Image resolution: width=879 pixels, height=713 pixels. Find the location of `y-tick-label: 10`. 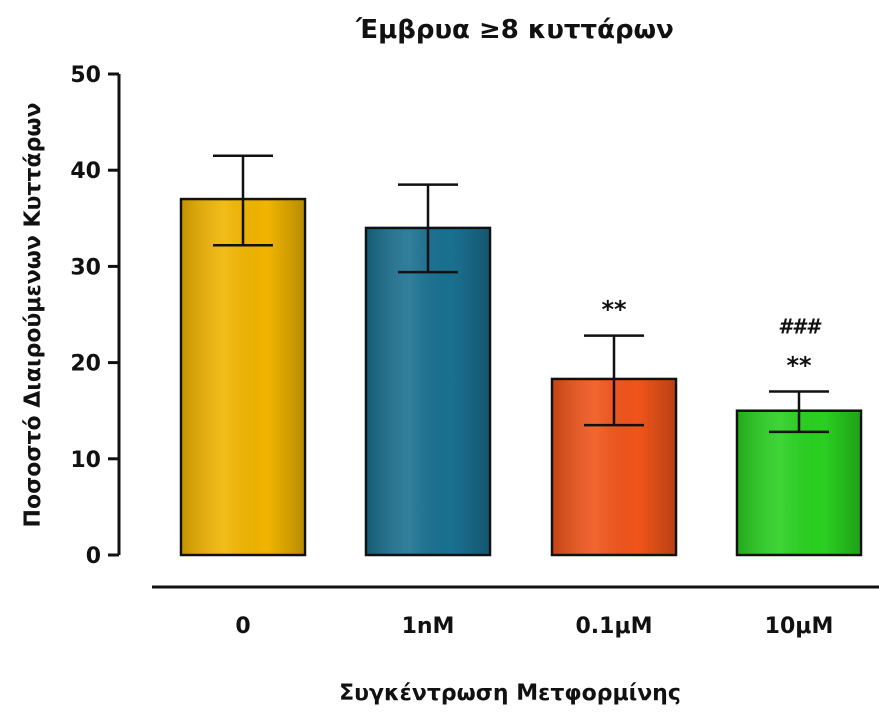

y-tick-label: 10 is located at coordinates (85, 460).